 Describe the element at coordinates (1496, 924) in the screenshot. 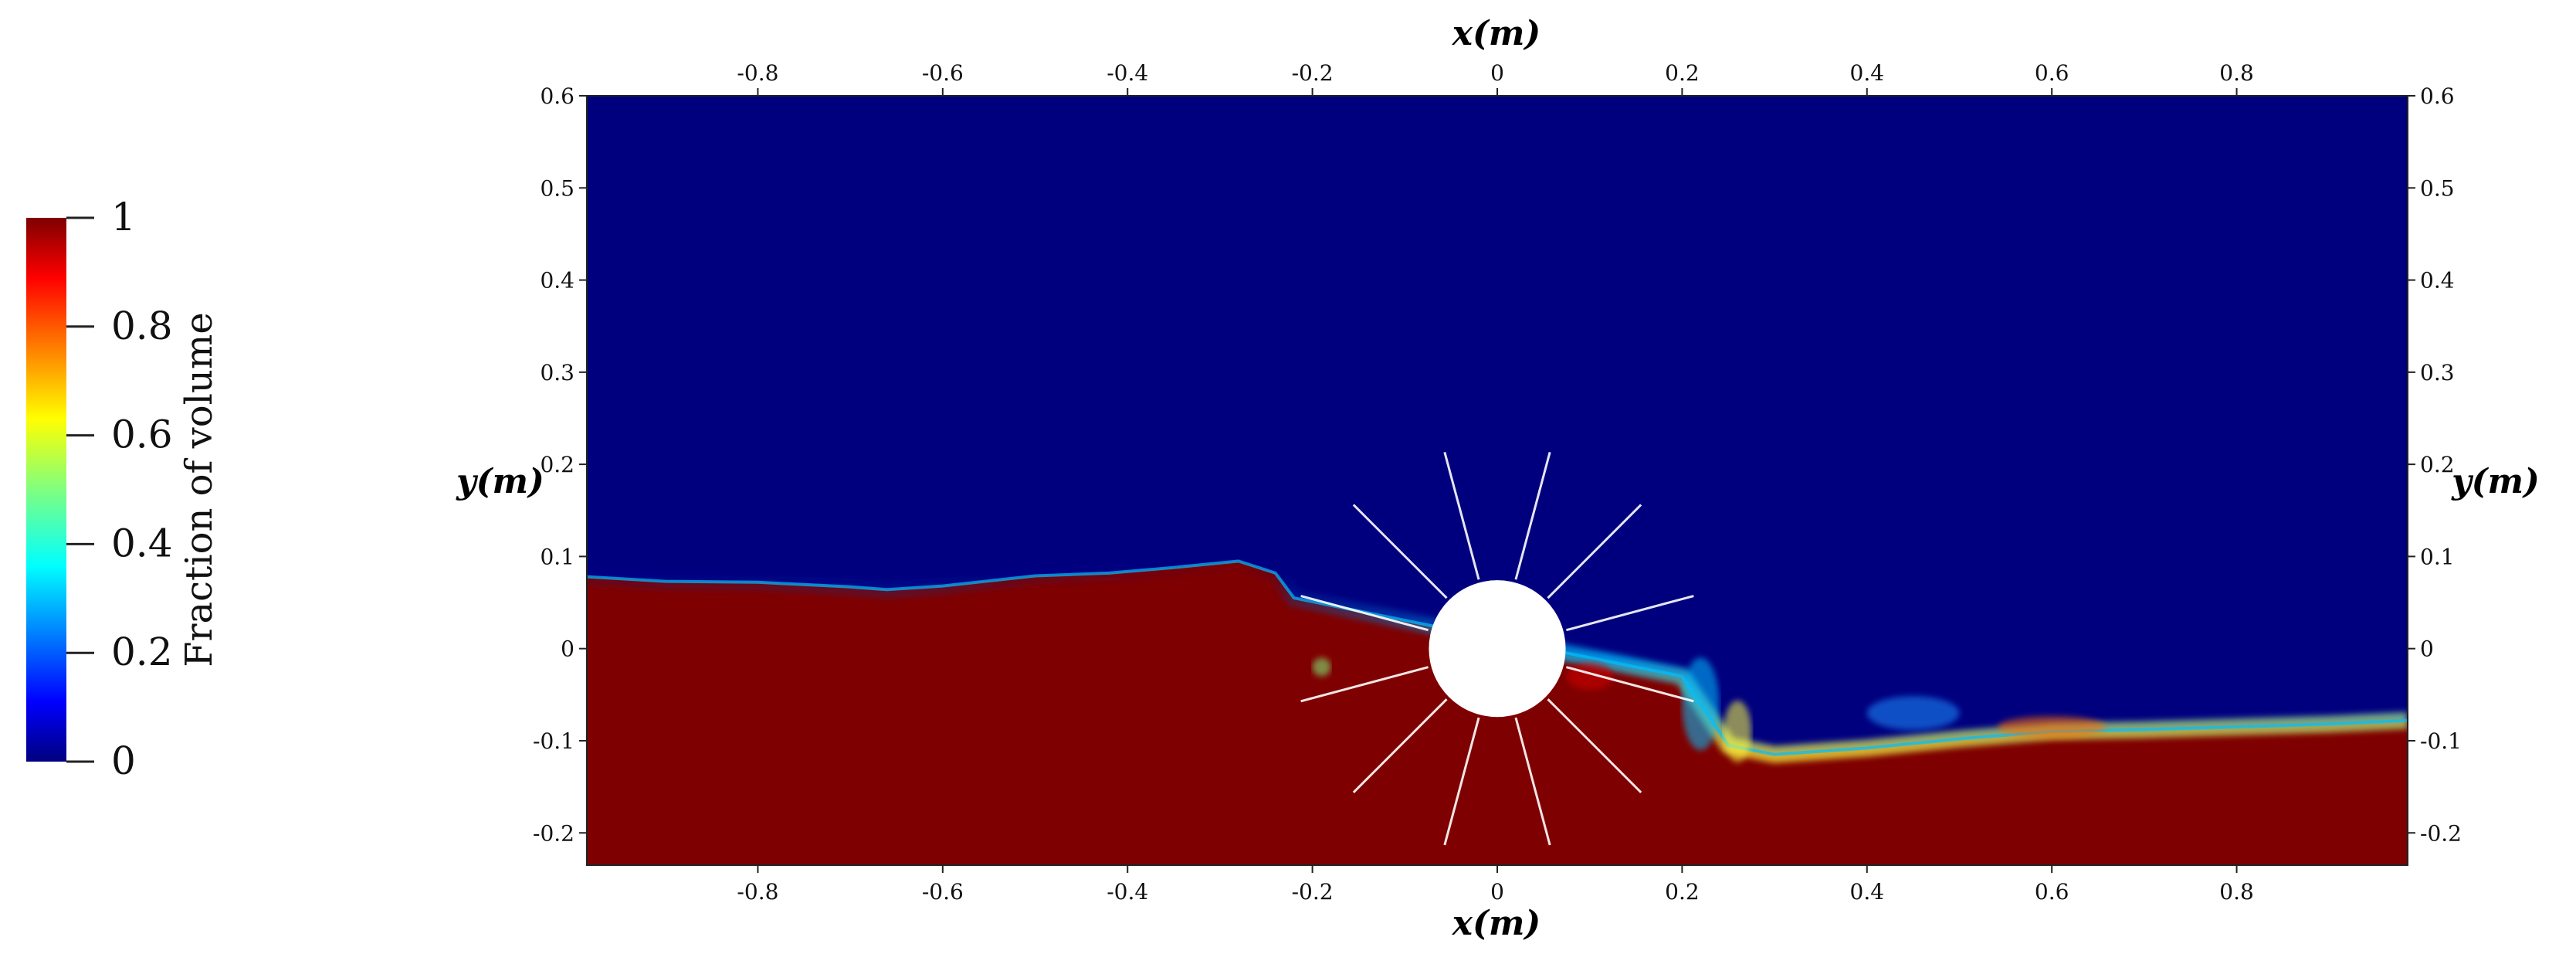

I see `x-axis-title-bottom: x(m)` at that location.